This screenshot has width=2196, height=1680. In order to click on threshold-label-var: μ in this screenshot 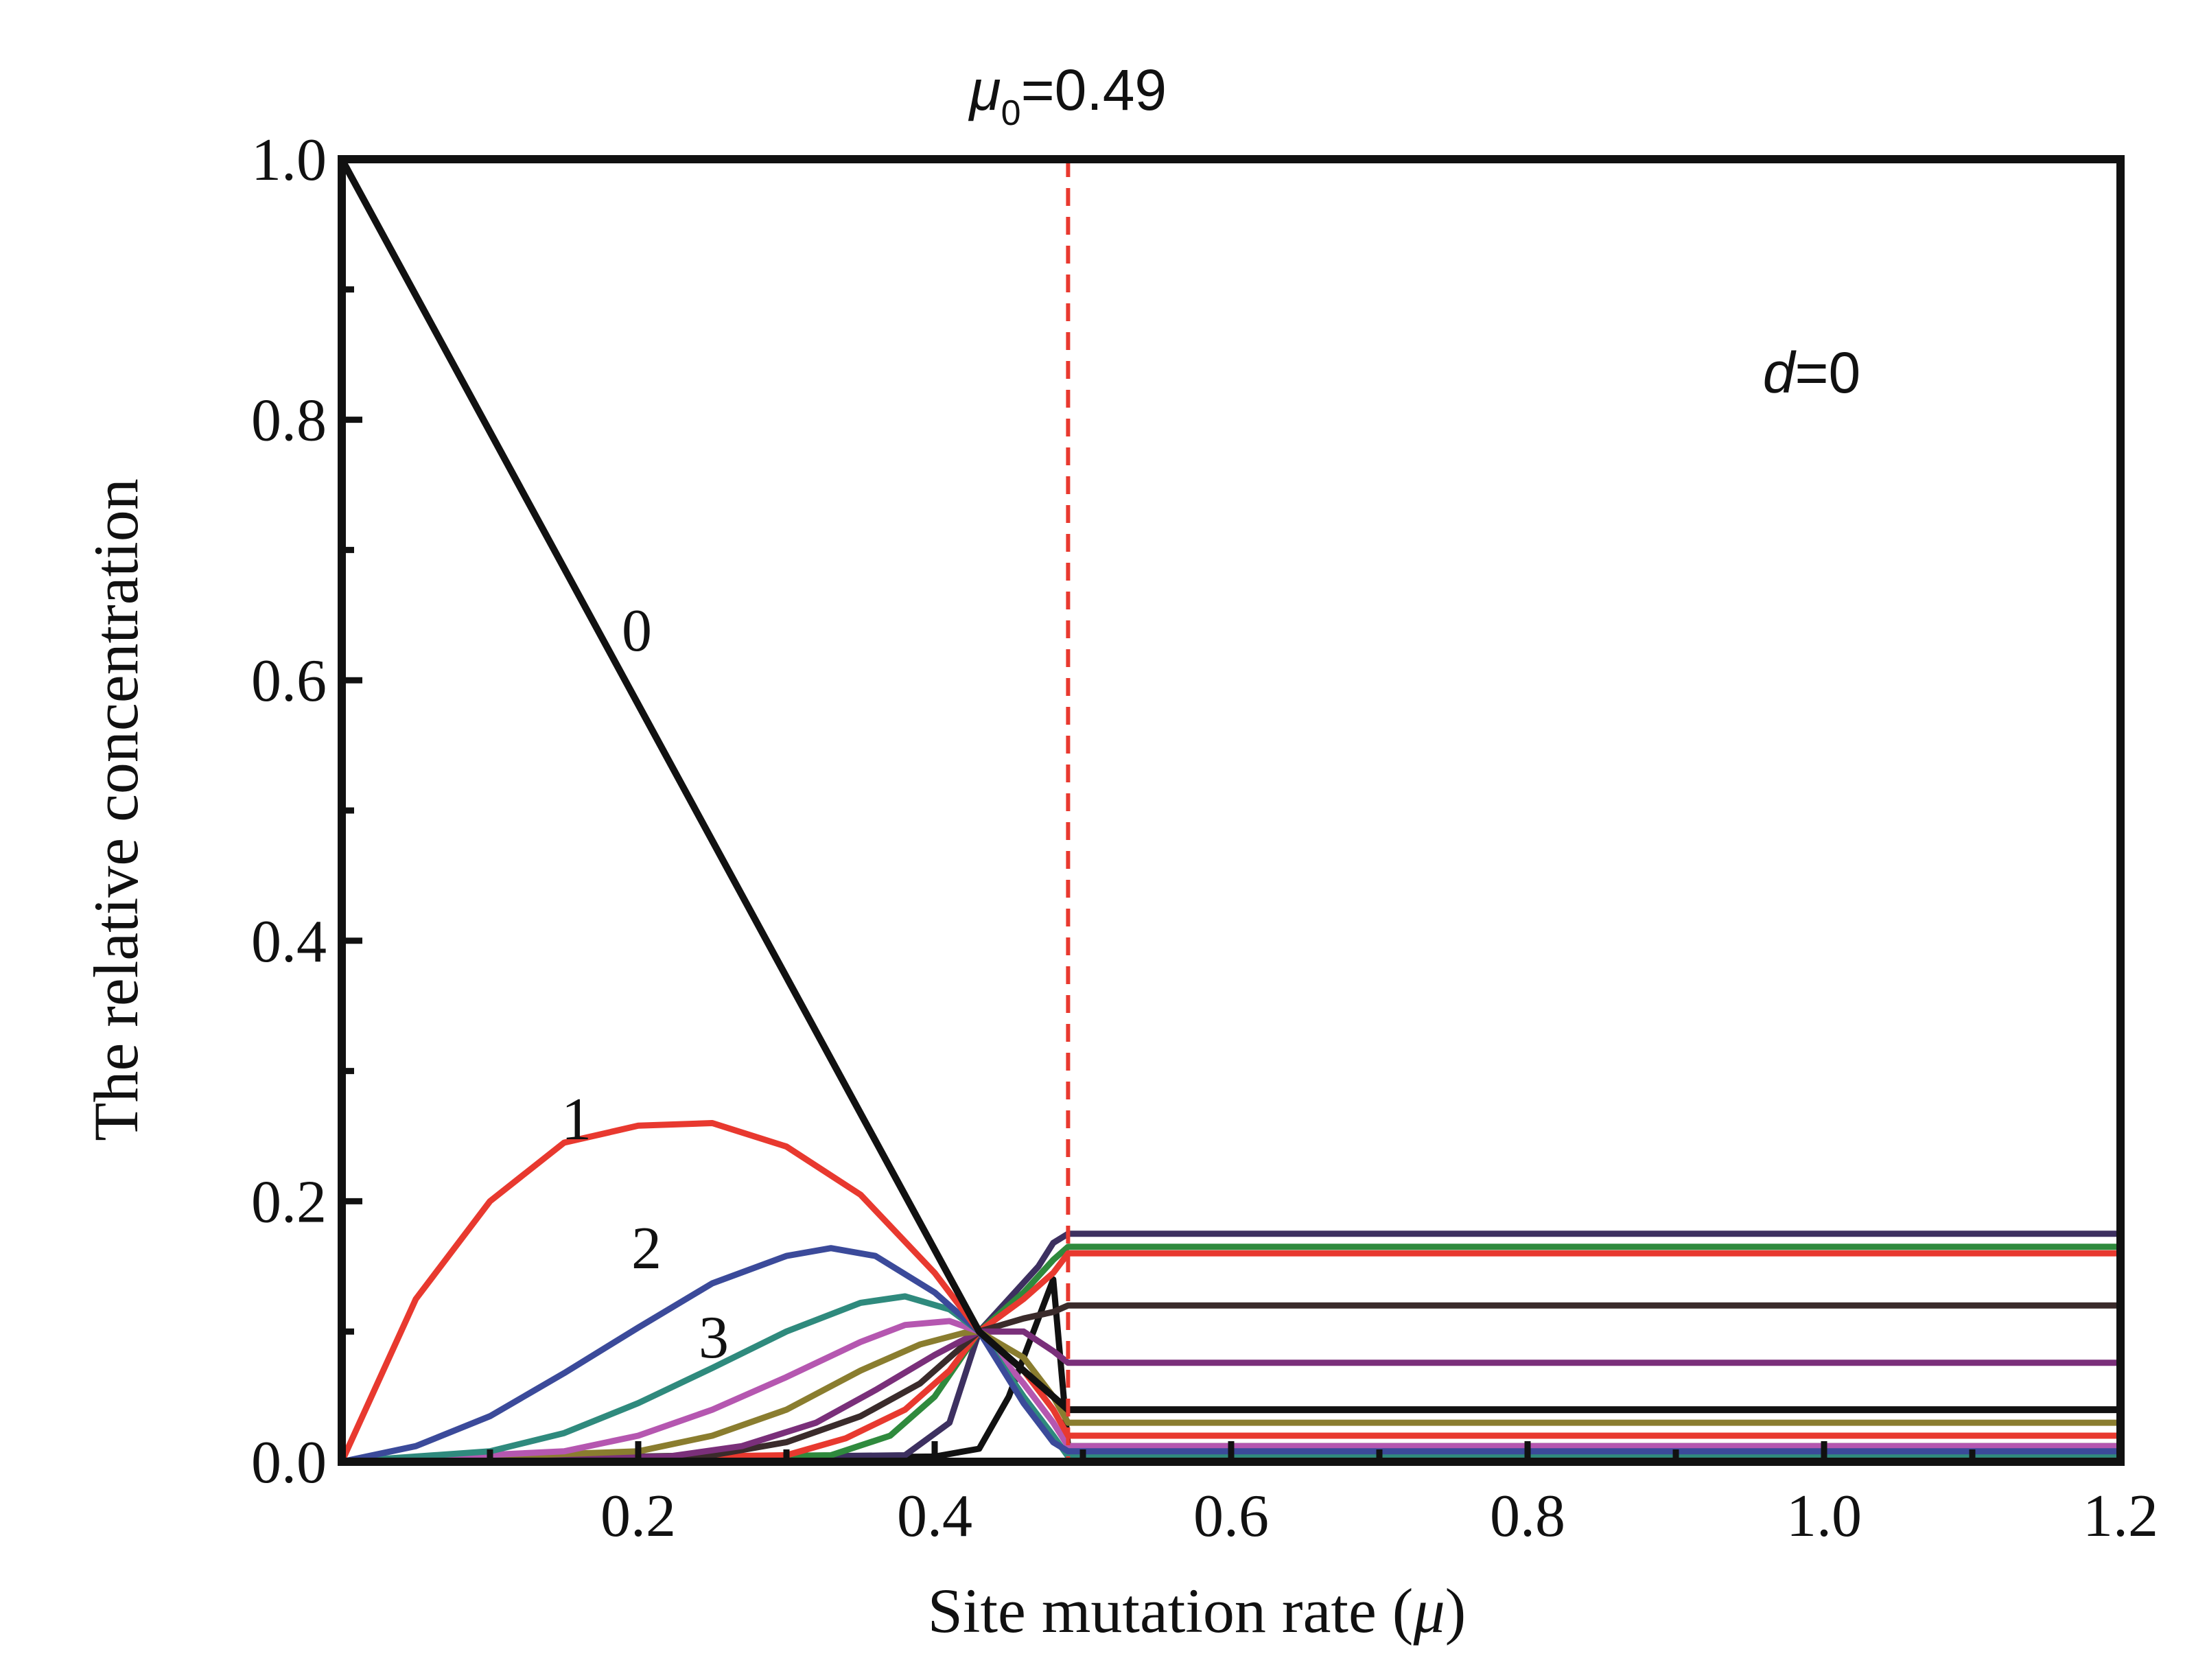, I will do `click(984, 90)`.